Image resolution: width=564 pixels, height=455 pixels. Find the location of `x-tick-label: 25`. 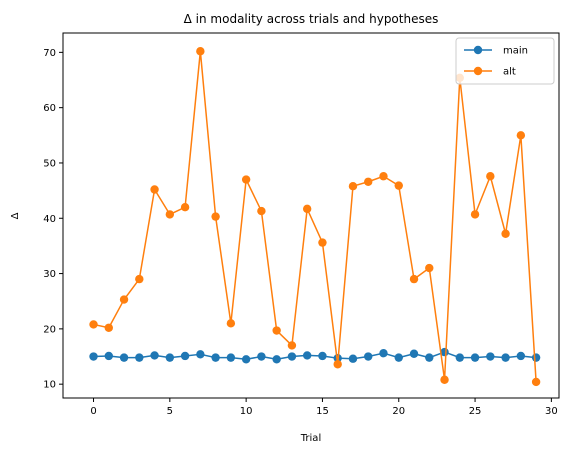

x-tick-label: 25 is located at coordinates (475, 411).